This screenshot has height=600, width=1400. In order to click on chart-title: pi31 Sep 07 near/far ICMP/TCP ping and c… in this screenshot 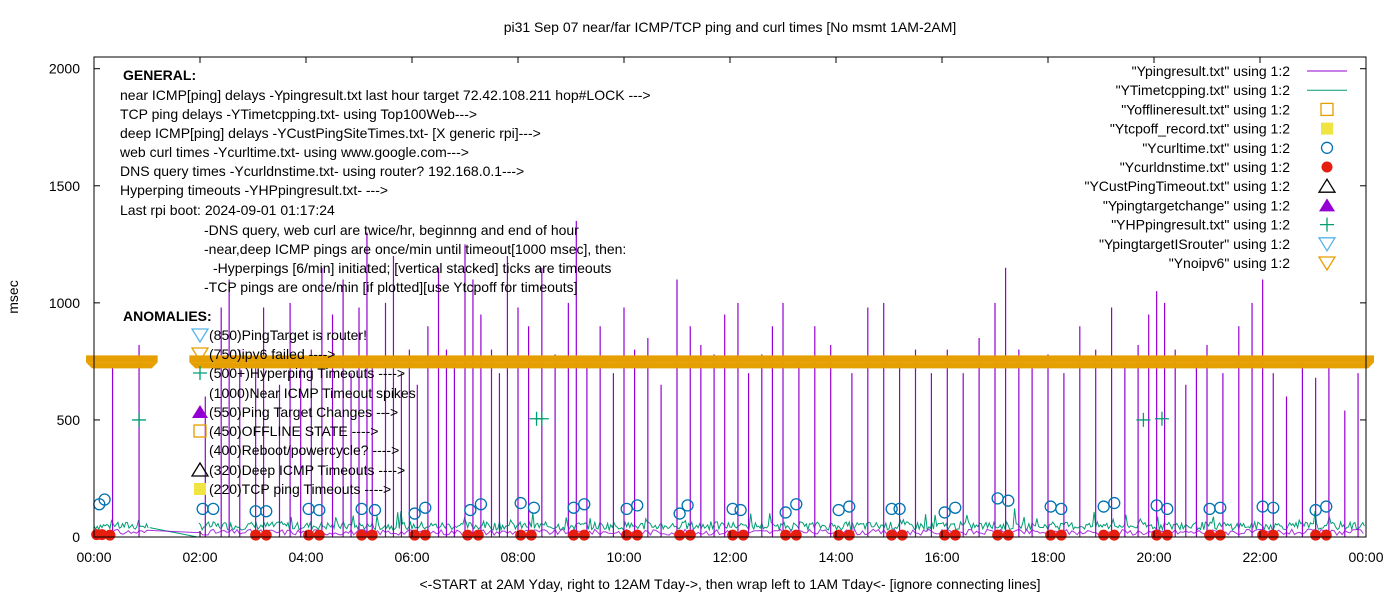, I will do `click(730, 27)`.